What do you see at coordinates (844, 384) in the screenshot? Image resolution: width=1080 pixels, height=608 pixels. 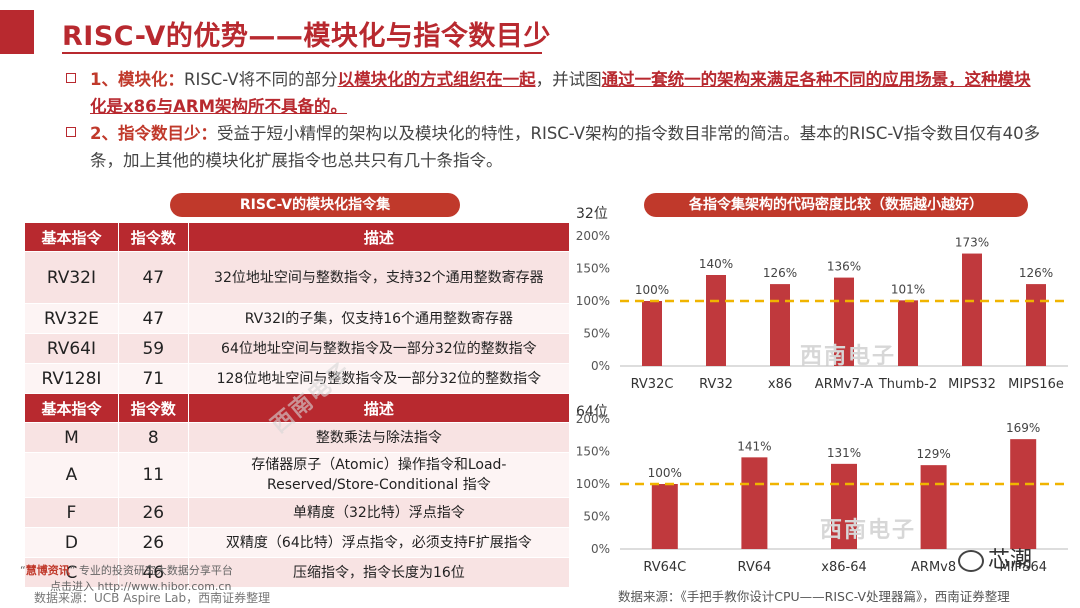 I see `x-tick-label: ARMv7-A` at bounding box center [844, 384].